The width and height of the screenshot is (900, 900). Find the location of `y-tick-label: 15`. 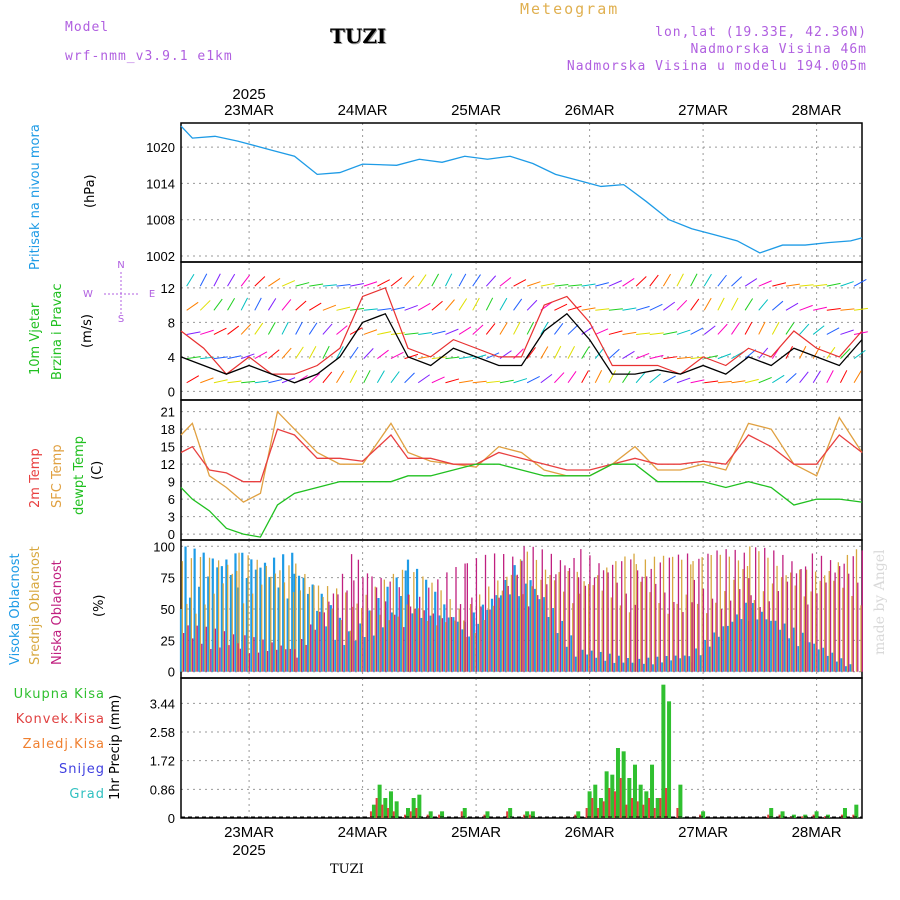

y-tick-label: 15 is located at coordinates (168, 447).